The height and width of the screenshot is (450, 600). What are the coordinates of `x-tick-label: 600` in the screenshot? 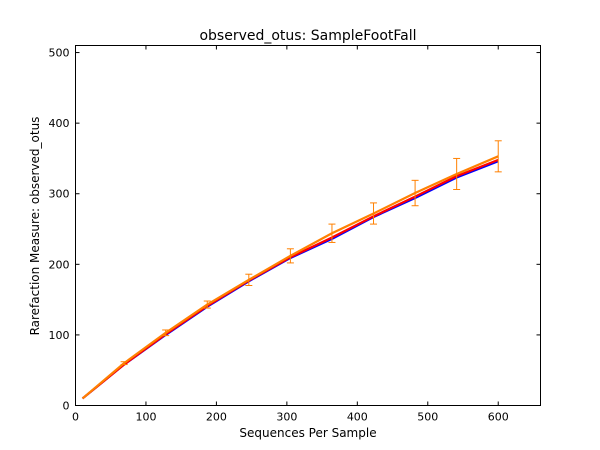 It's located at (498, 417).